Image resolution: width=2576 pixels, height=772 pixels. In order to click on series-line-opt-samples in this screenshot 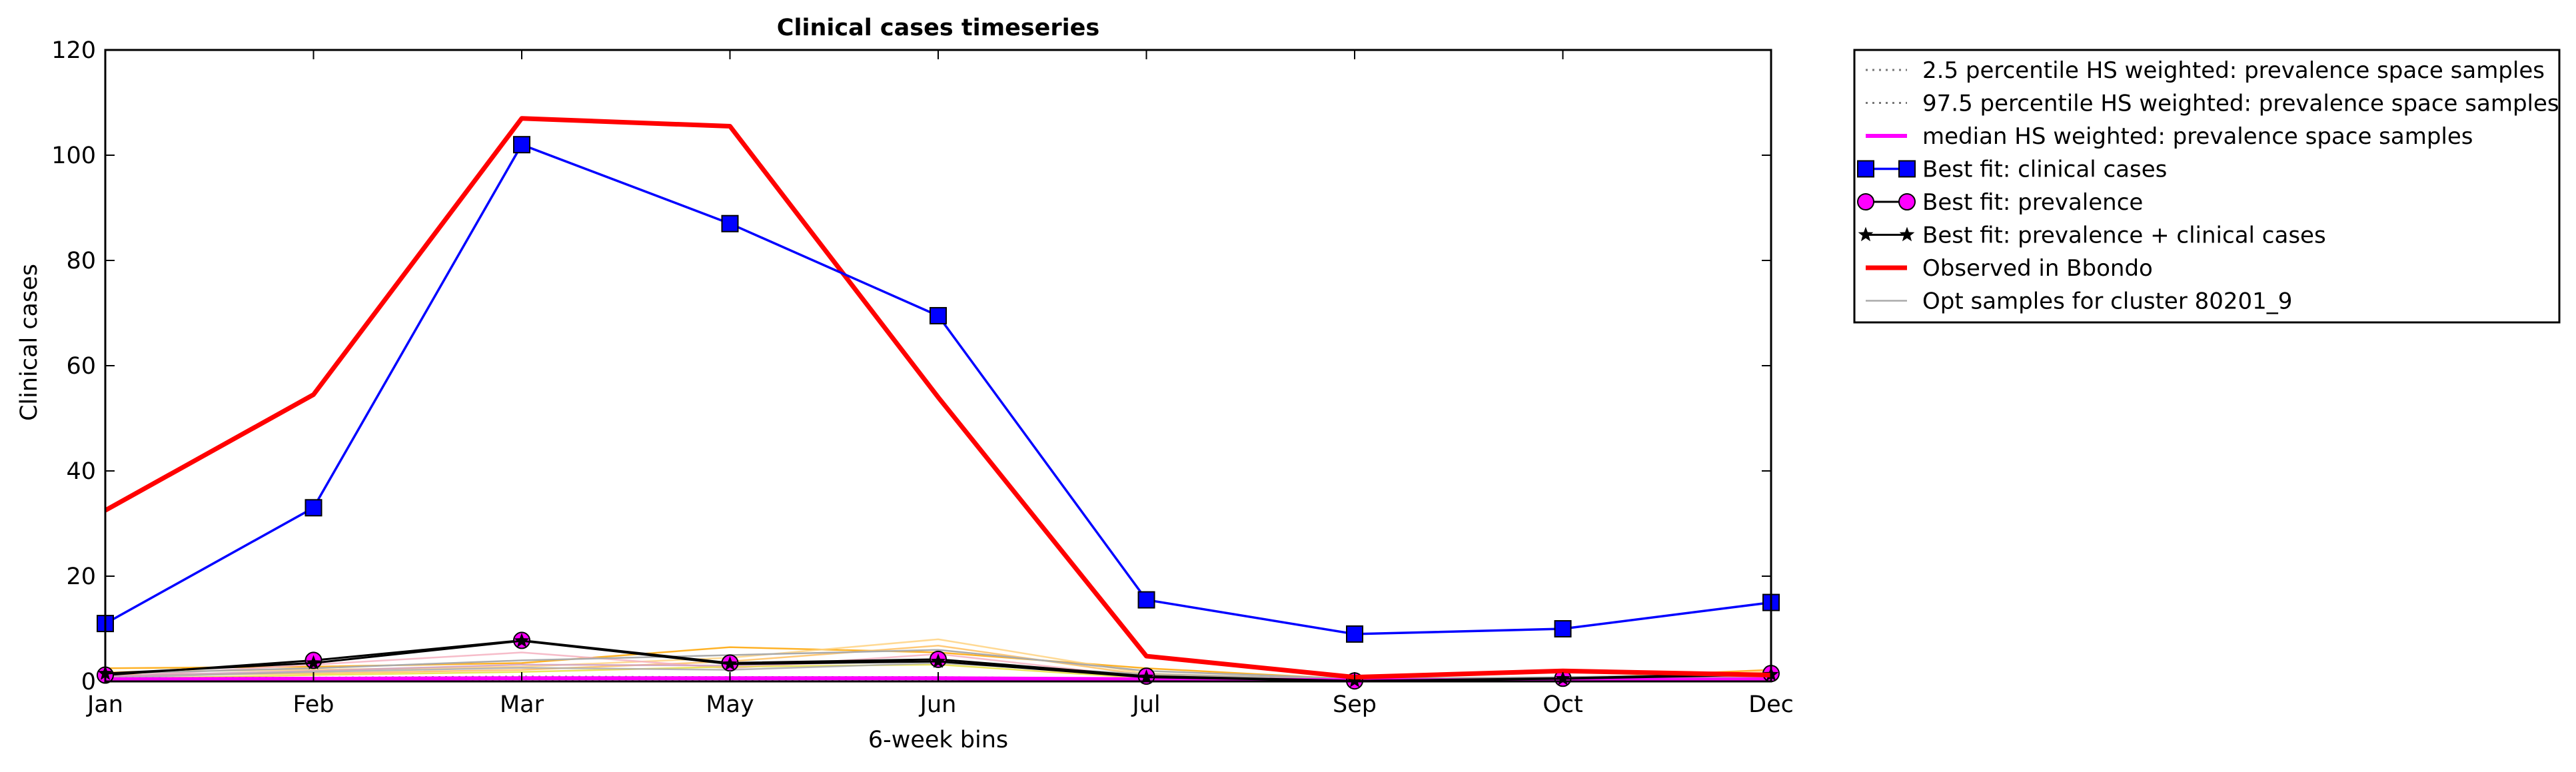, I will do `click(939, 664)`.